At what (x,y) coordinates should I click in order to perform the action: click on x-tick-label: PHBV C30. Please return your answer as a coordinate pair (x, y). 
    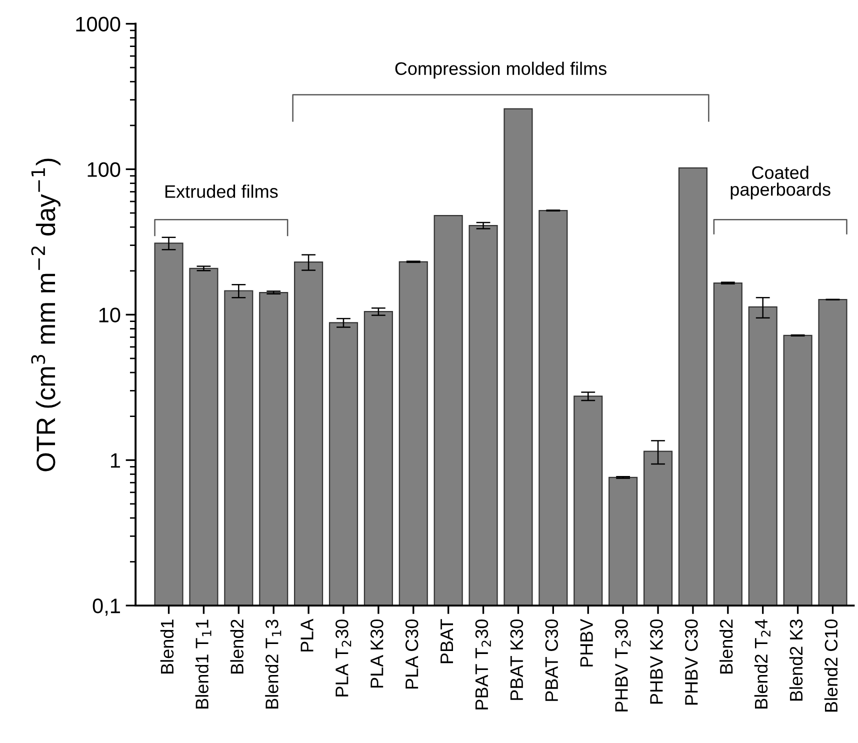
    Looking at the image, I should click on (691, 662).